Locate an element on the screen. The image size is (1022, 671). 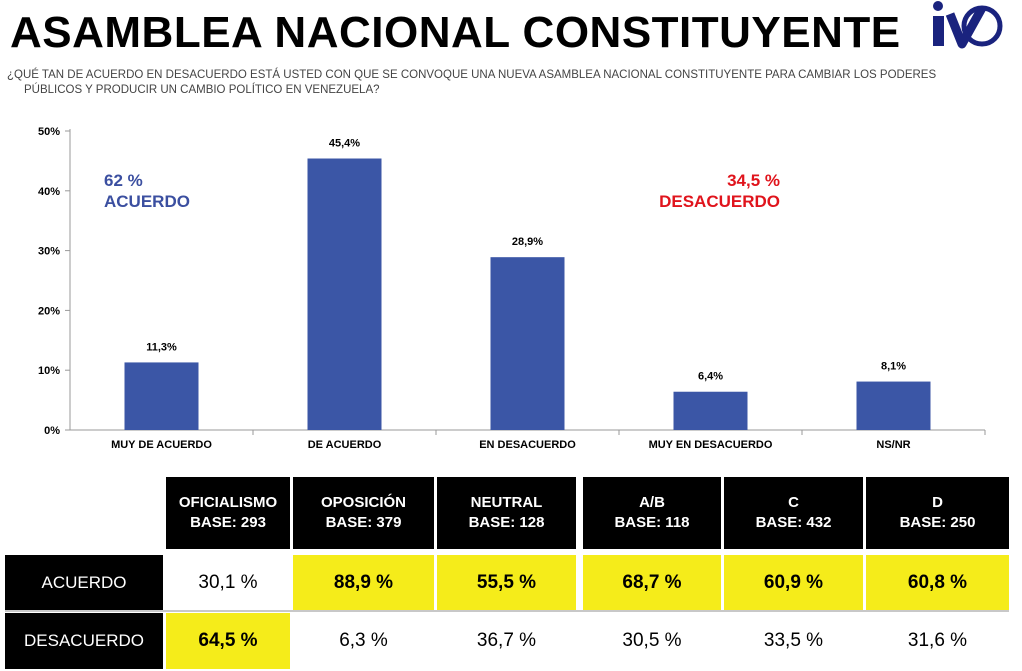
row-divider is located at coordinates (507, 611).